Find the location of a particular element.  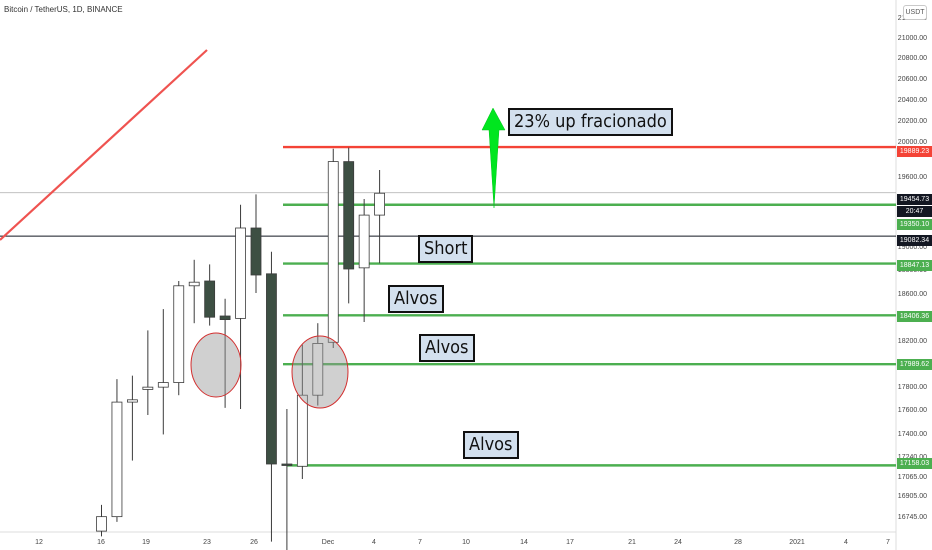

price-tag-countdown: 20:47 is located at coordinates (914, 211).